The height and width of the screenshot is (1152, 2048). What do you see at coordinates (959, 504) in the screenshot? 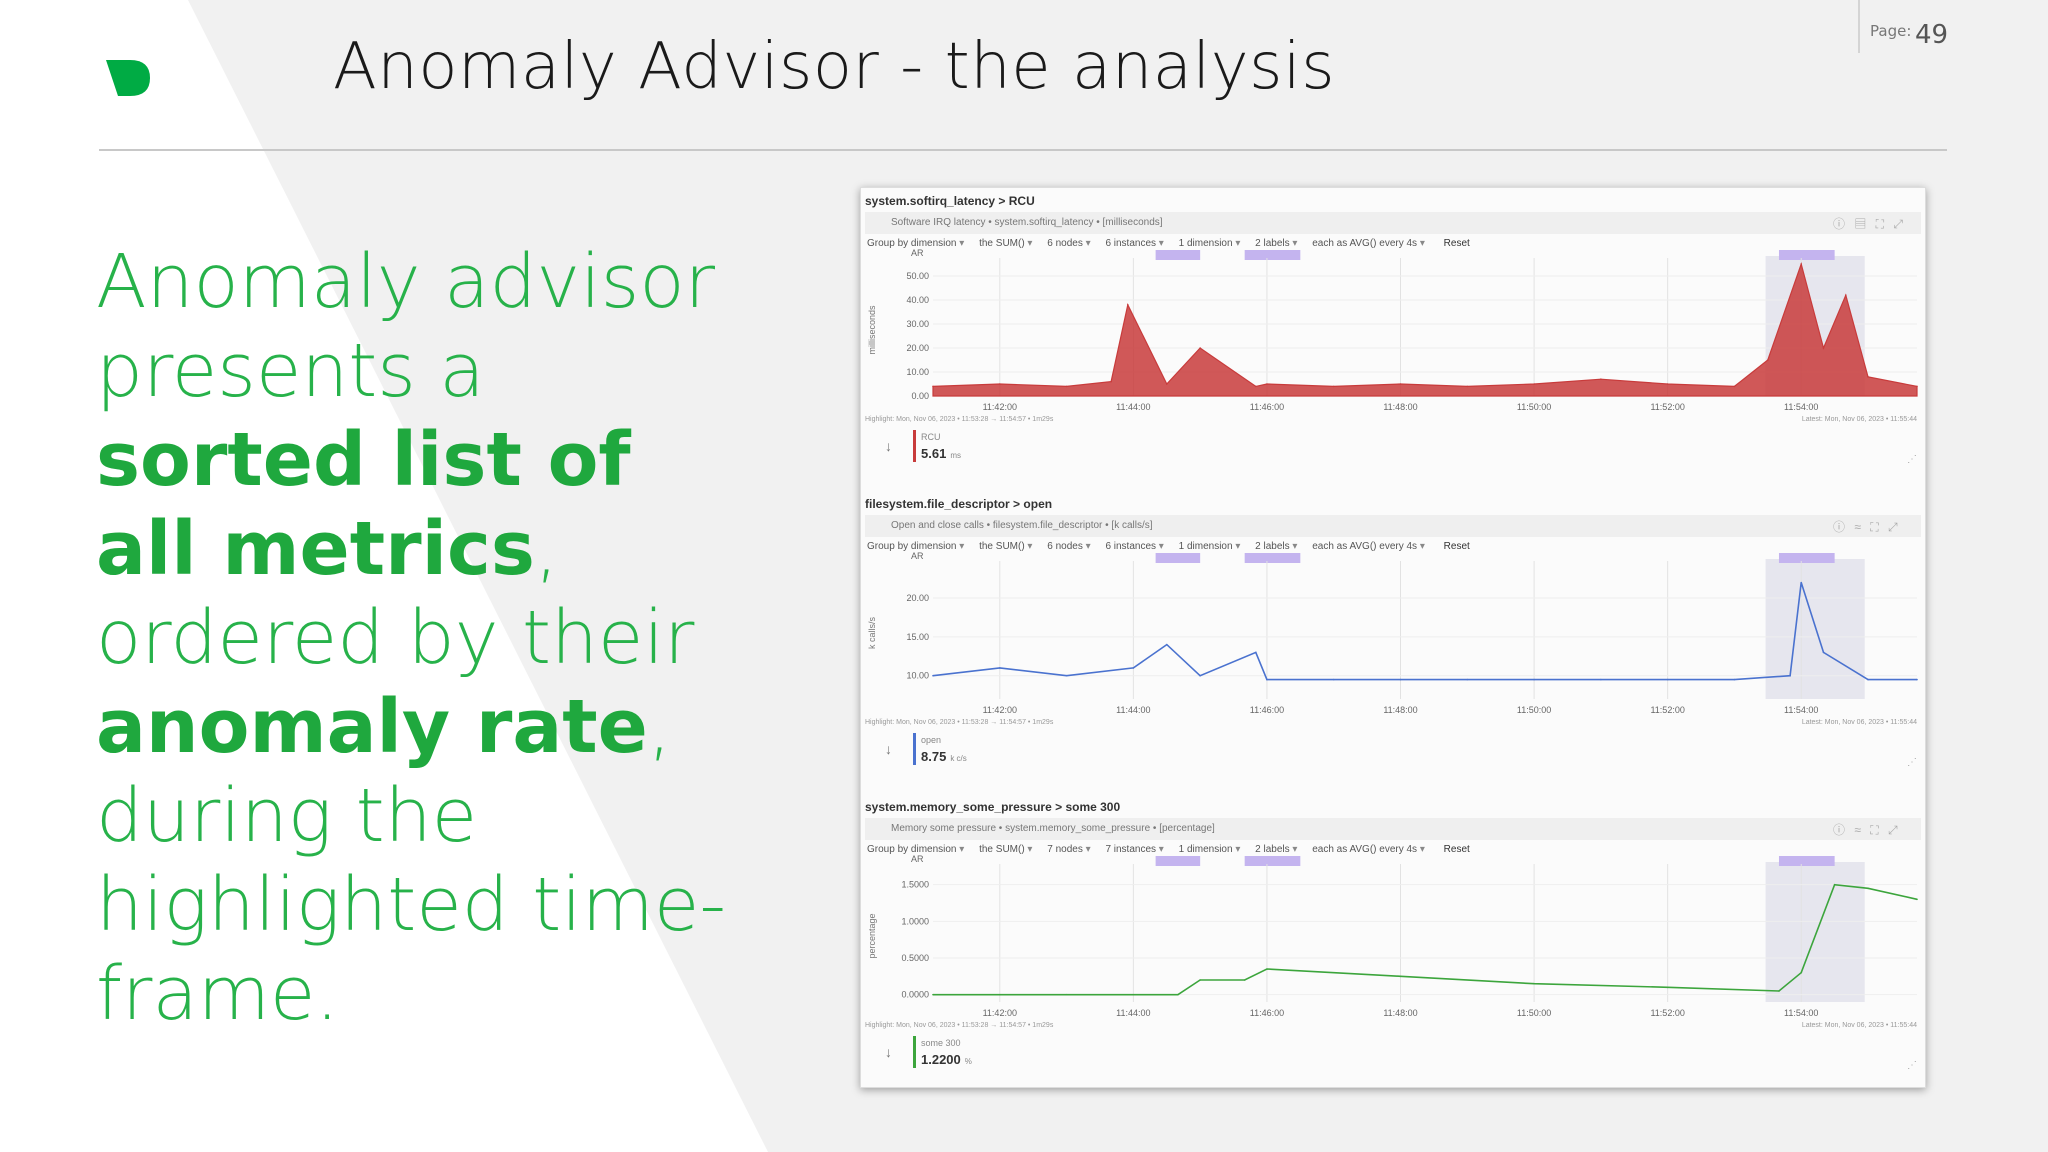
I see `chart-title: filesystem.file_descriptor > open` at bounding box center [959, 504].